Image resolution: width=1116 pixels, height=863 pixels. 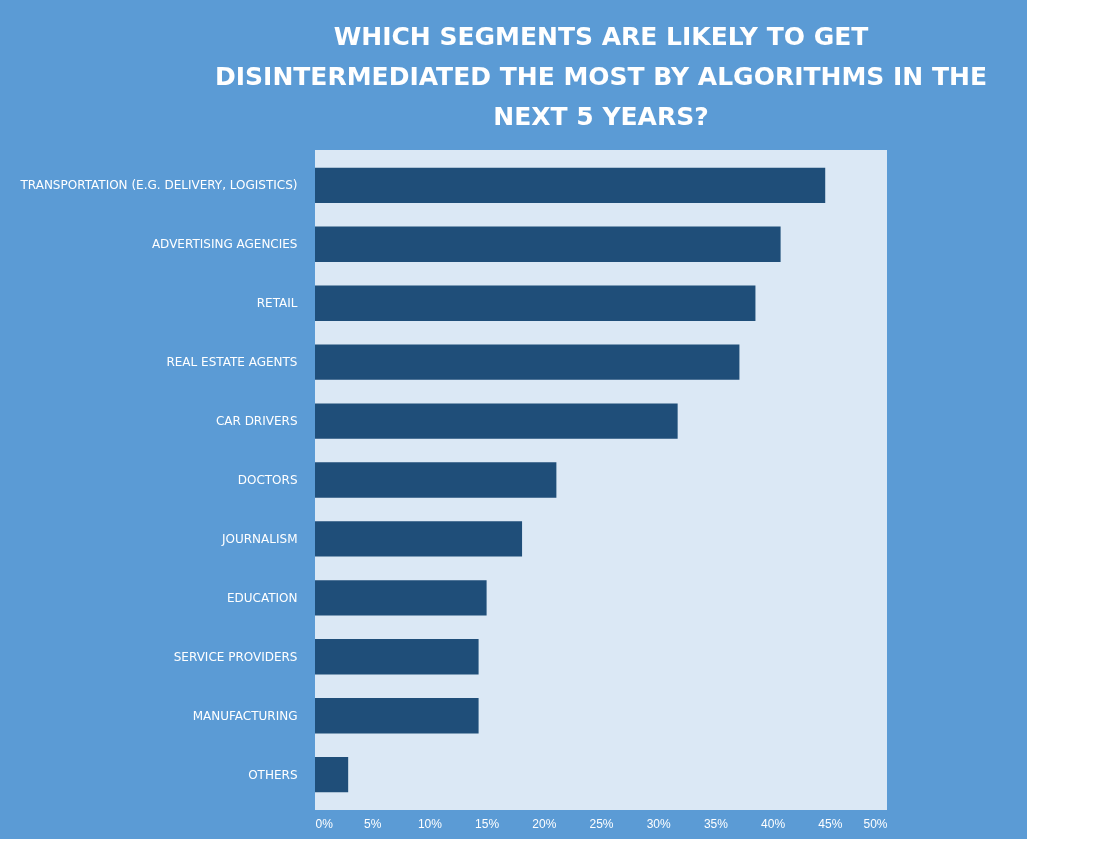 I want to click on x-tick-label: 10%, so click(x=430, y=823).